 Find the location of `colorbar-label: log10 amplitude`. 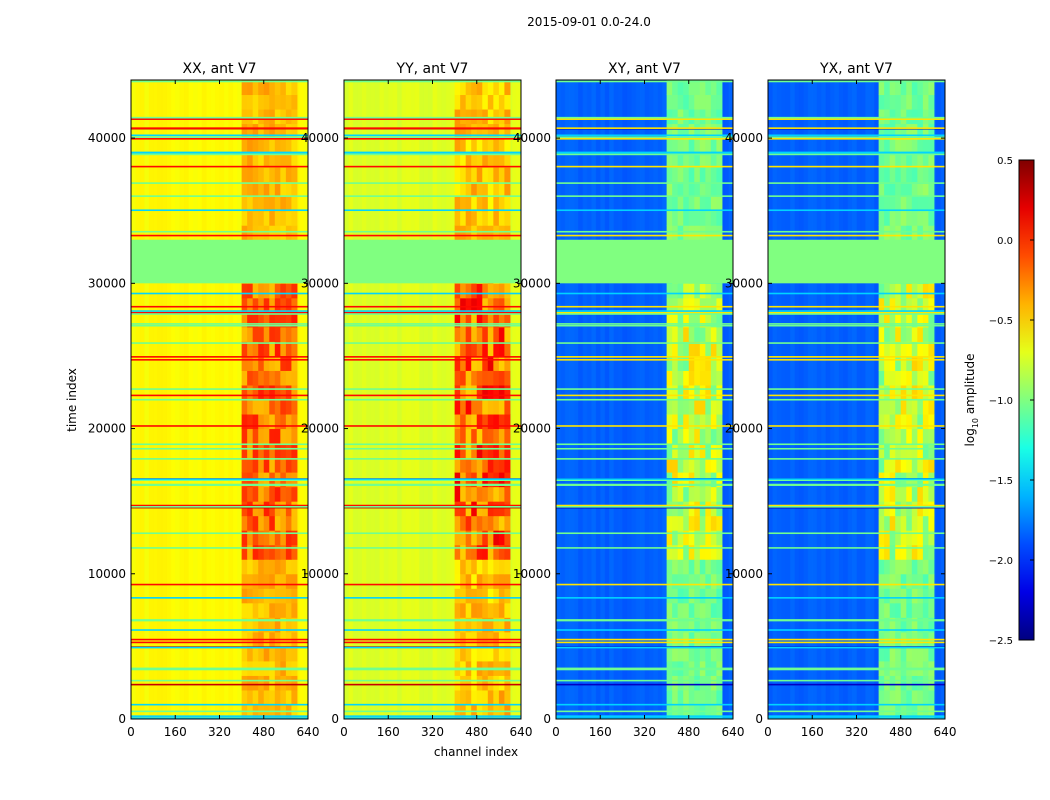

colorbar-label: log10 amplitude is located at coordinates (971, 400).